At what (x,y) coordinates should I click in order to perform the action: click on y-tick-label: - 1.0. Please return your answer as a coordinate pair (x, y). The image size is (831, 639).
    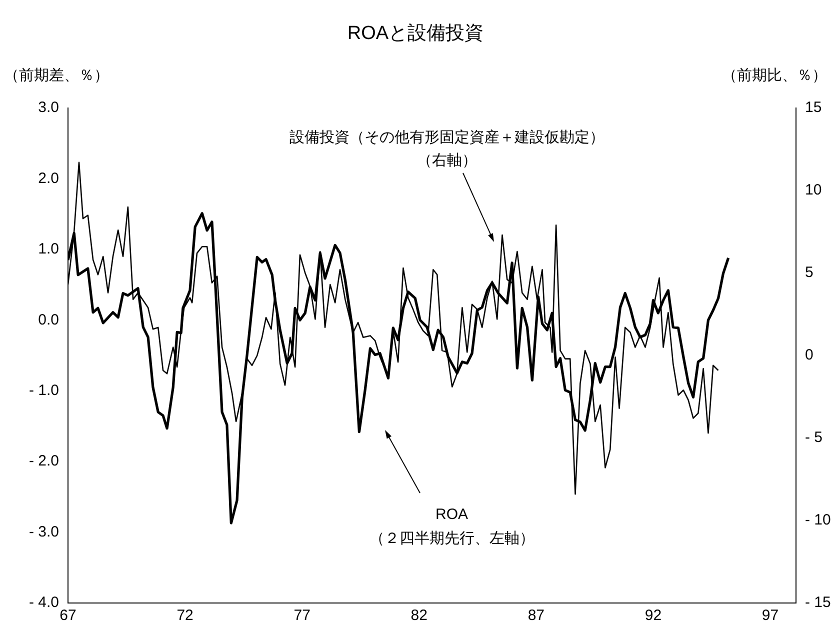
    Looking at the image, I should click on (43, 390).